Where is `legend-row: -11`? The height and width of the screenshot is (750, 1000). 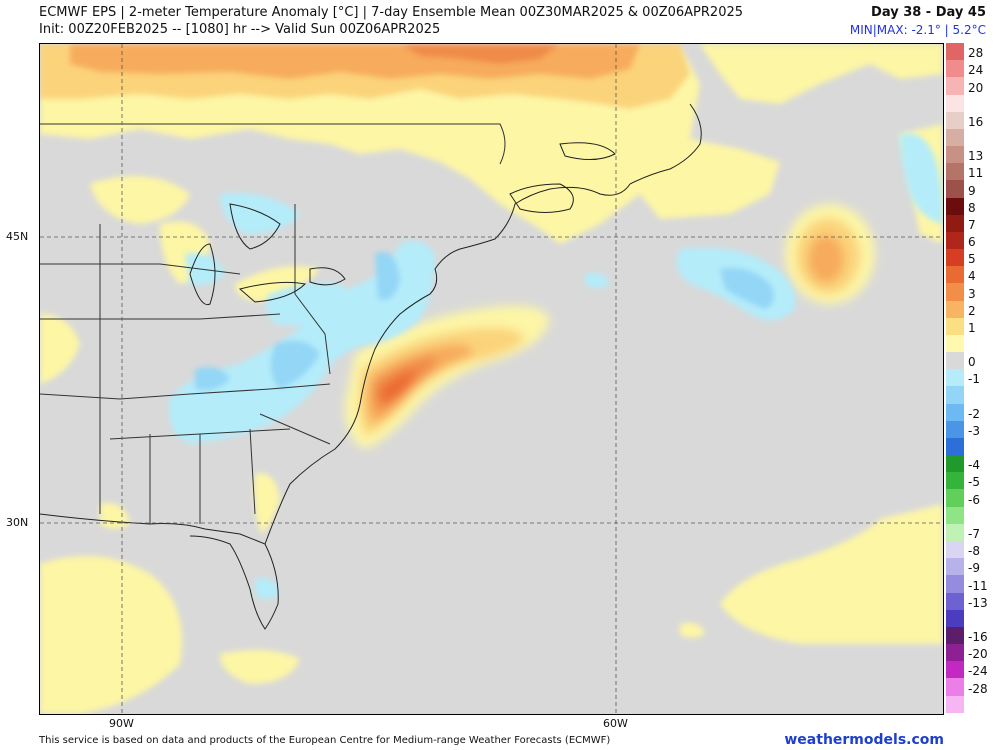 legend-row: -11 is located at coordinates (971, 584).